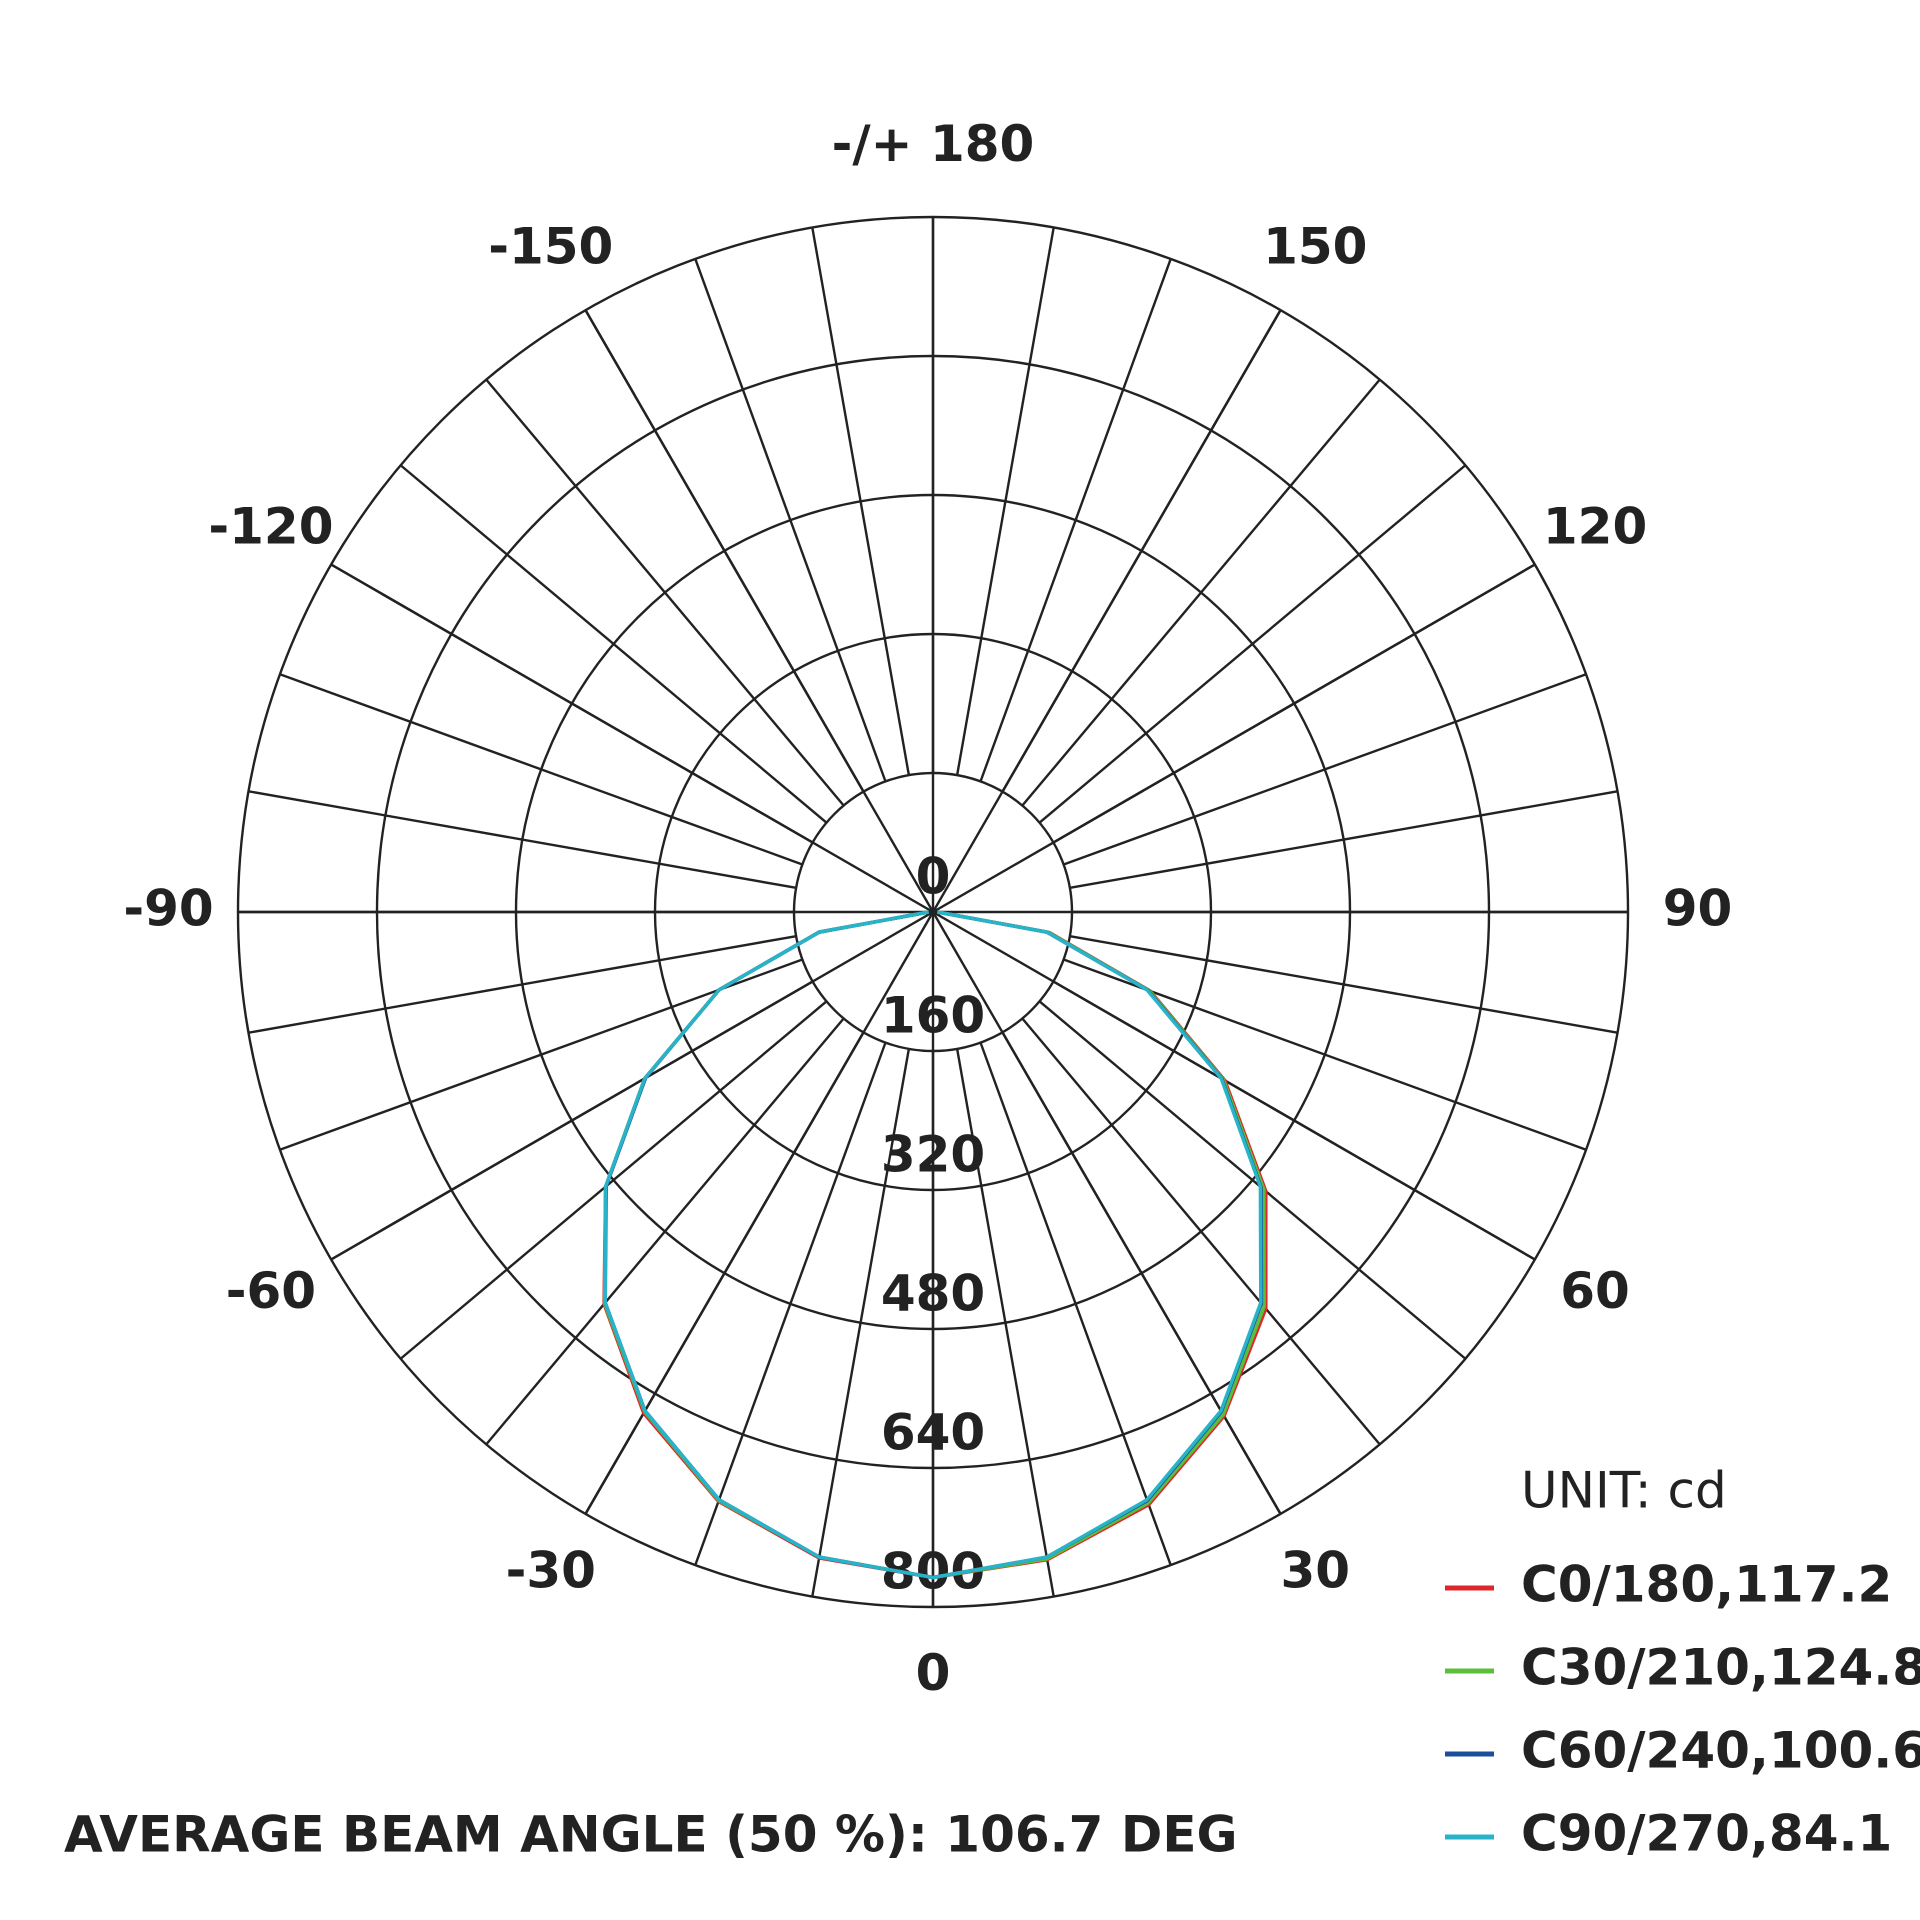 The image size is (1920, 1920). I want to click on angle-tick-label: -90, so click(168, 909).